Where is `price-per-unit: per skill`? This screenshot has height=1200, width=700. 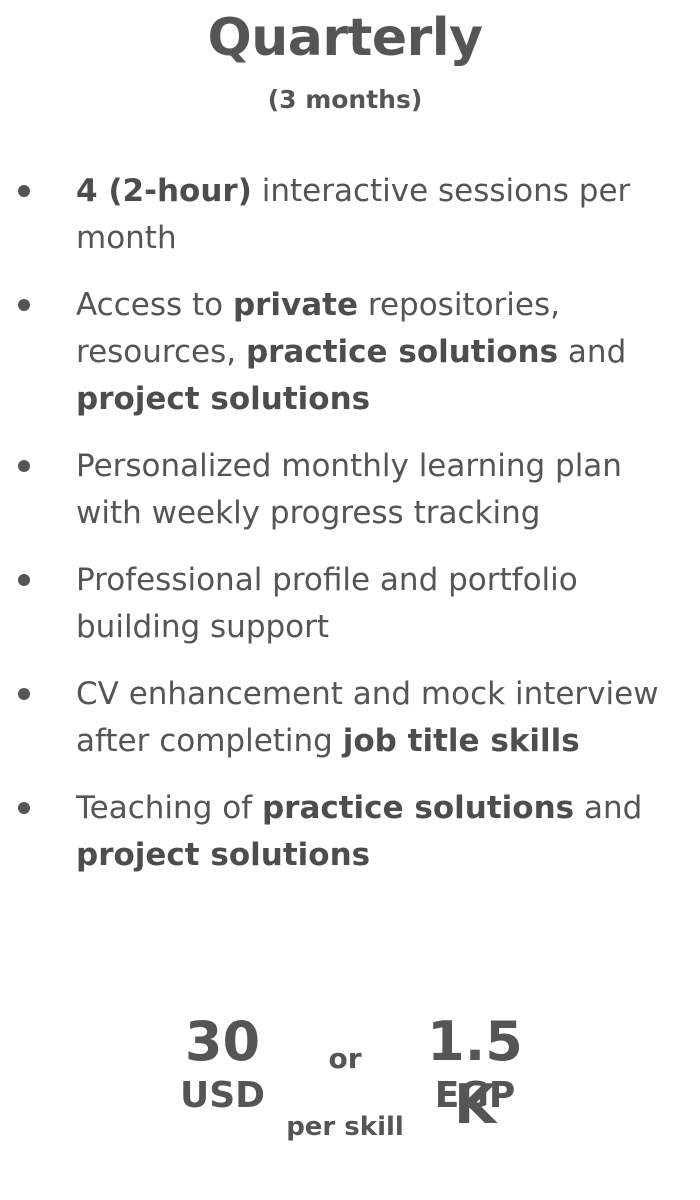
price-per-unit: per skill is located at coordinates (345, 1127).